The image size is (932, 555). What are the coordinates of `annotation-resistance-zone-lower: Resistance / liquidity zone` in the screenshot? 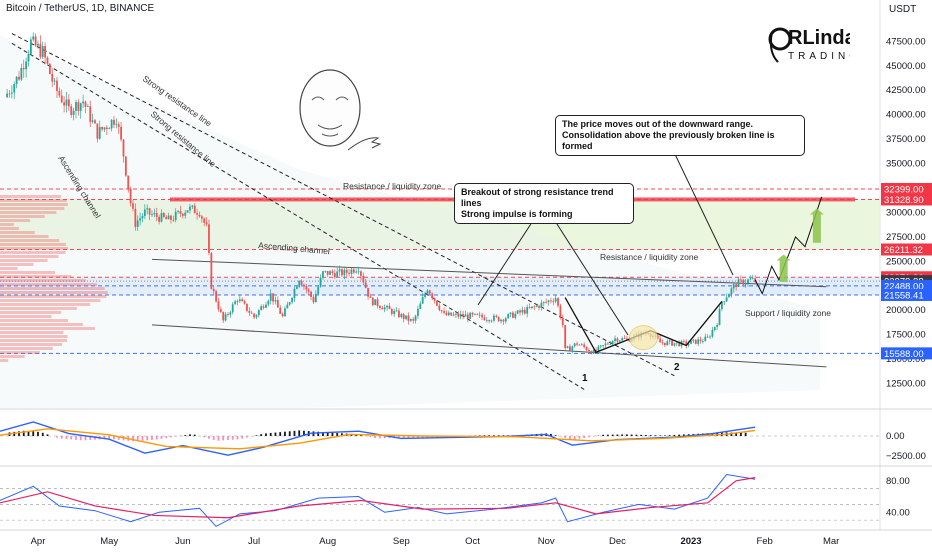 It's located at (649, 257).